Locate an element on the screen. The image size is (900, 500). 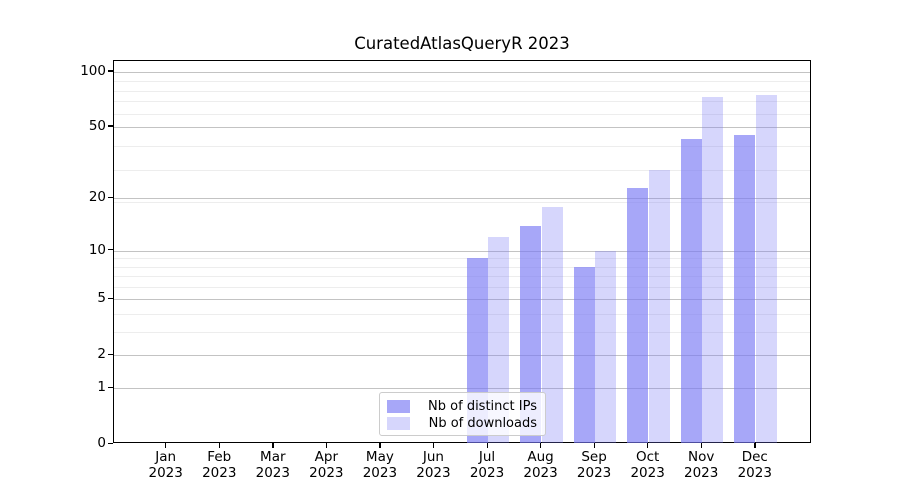
bar-distinct-ips-oct is located at coordinates (638, 315).